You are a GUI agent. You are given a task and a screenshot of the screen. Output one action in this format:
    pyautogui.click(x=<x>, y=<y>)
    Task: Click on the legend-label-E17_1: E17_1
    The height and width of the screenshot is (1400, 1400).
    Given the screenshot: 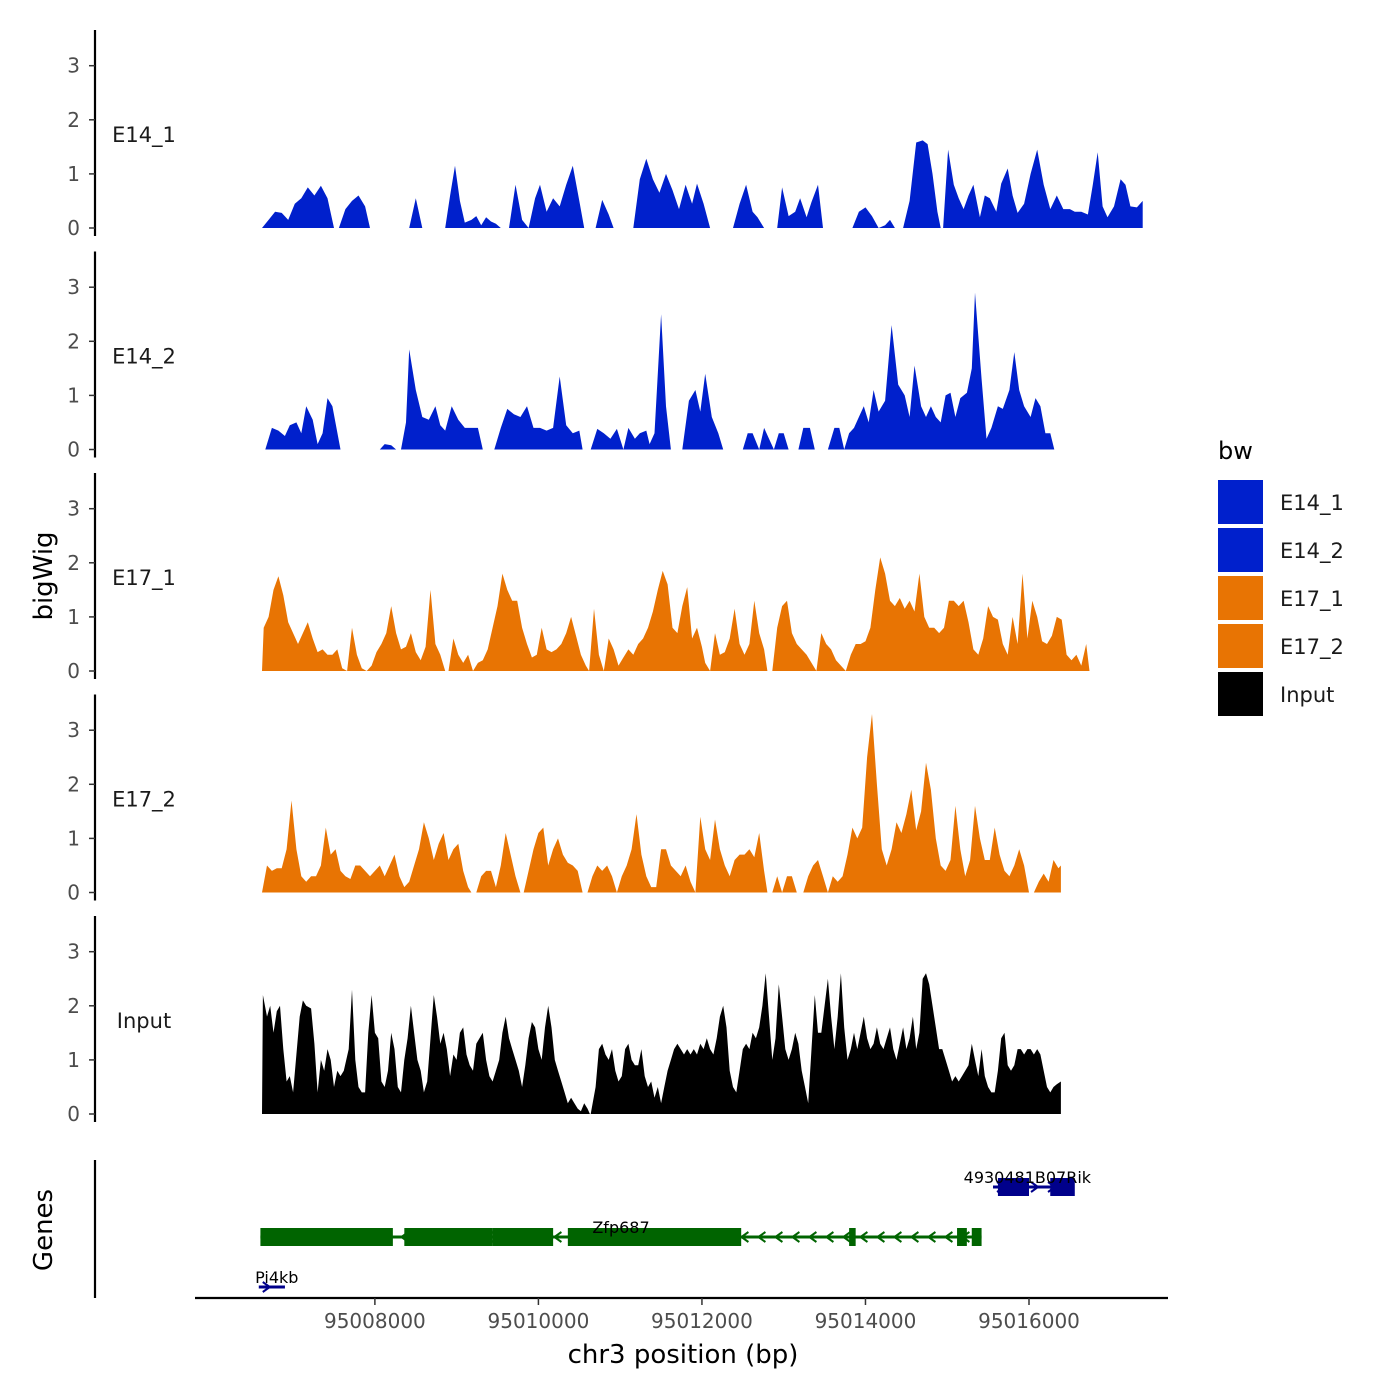 What is the action you would take?
    pyautogui.click(x=1312, y=599)
    